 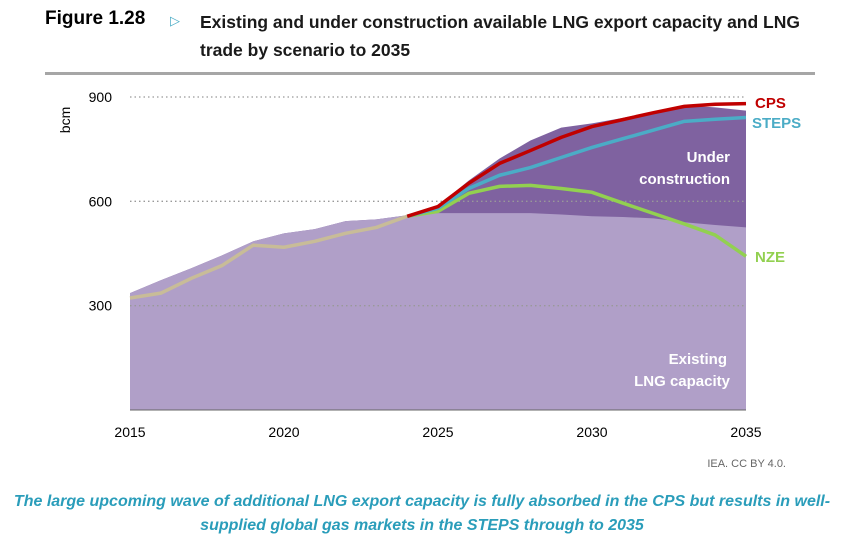 What do you see at coordinates (698, 359) in the screenshot?
I see `existing-label-line1: Existing` at bounding box center [698, 359].